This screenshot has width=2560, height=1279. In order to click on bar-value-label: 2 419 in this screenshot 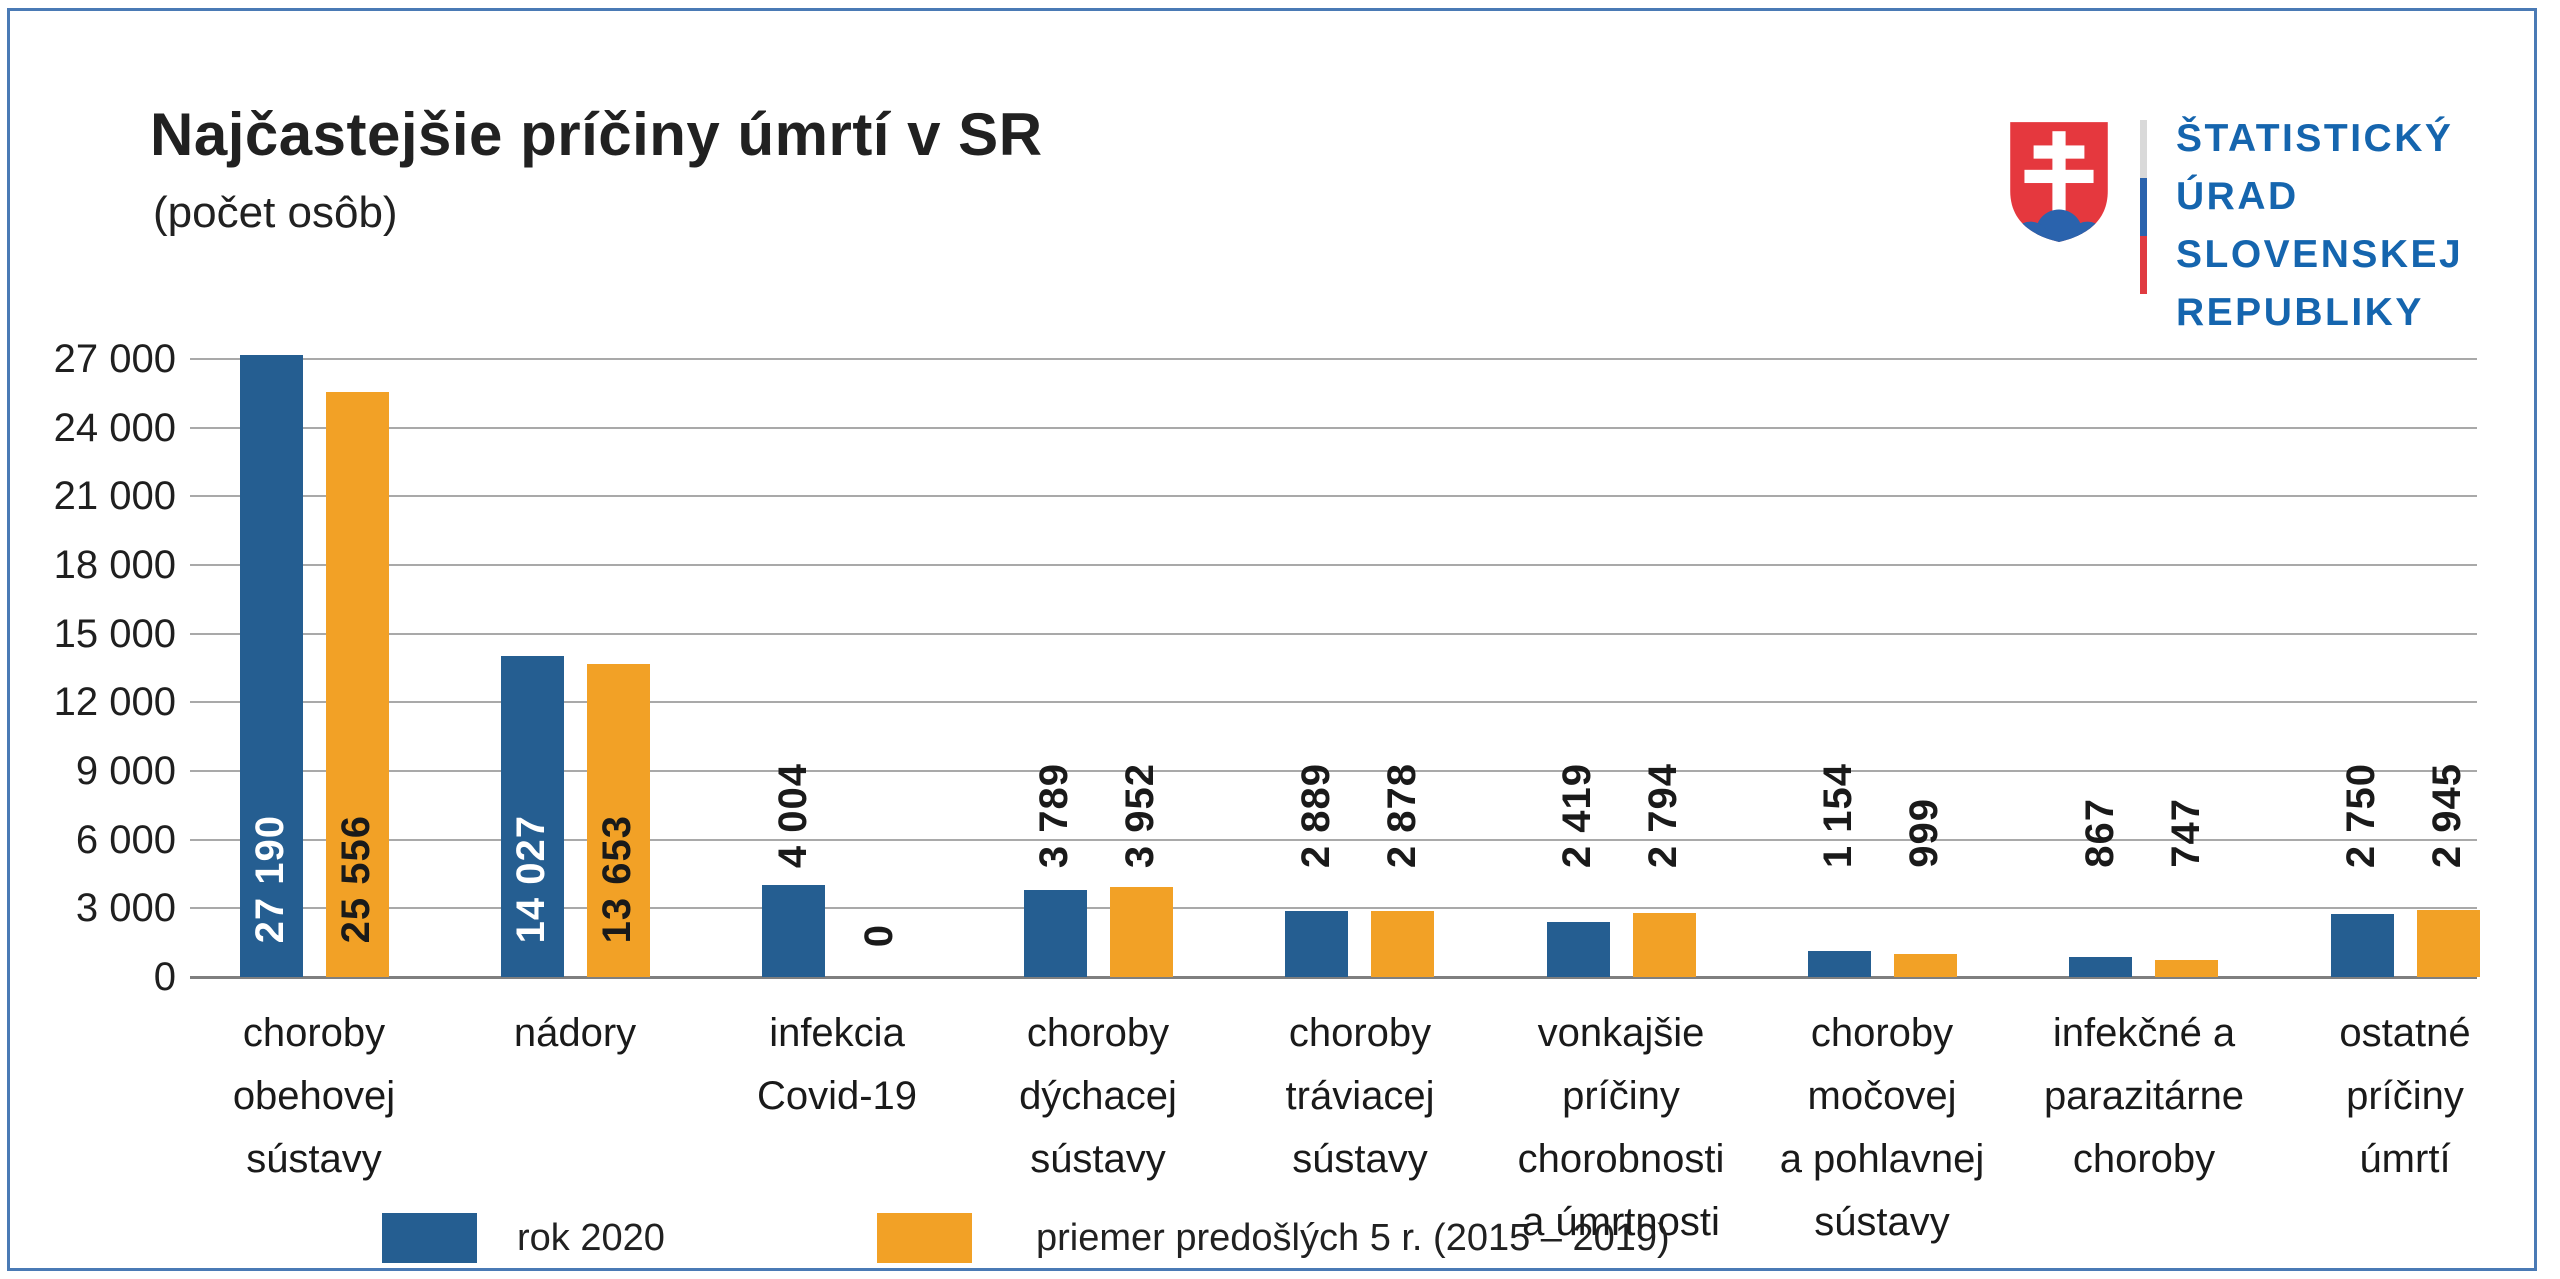, I will do `click(1577, 815)`.